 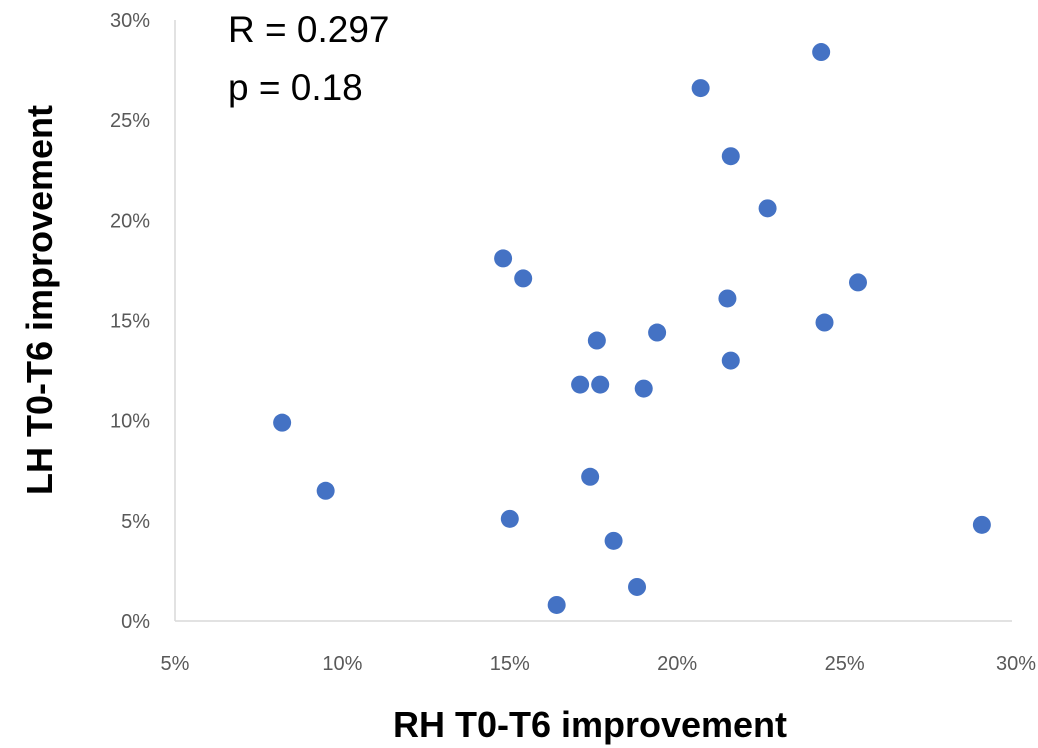 What do you see at coordinates (1016, 664) in the screenshot?
I see `x-tick-label: 30%` at bounding box center [1016, 664].